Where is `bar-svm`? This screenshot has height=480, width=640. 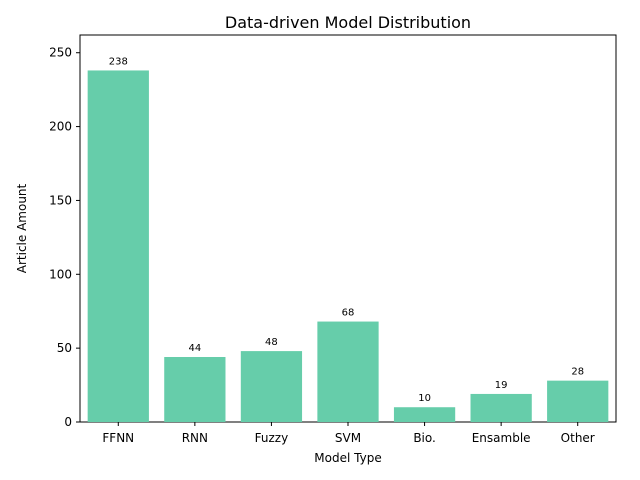 bar-svm is located at coordinates (348, 371).